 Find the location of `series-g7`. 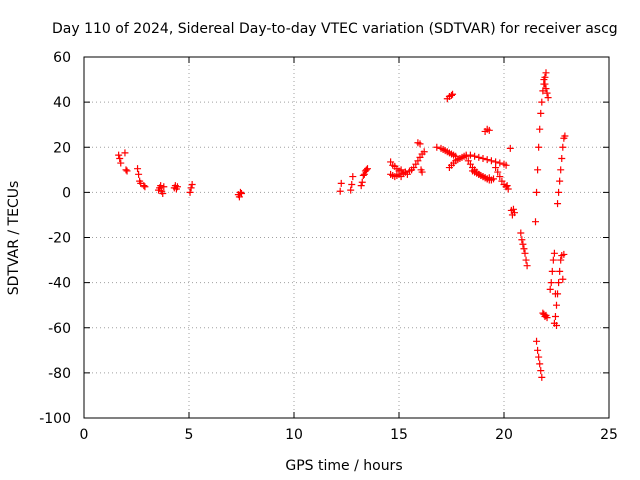

series-g7 is located at coordinates (239, 194).